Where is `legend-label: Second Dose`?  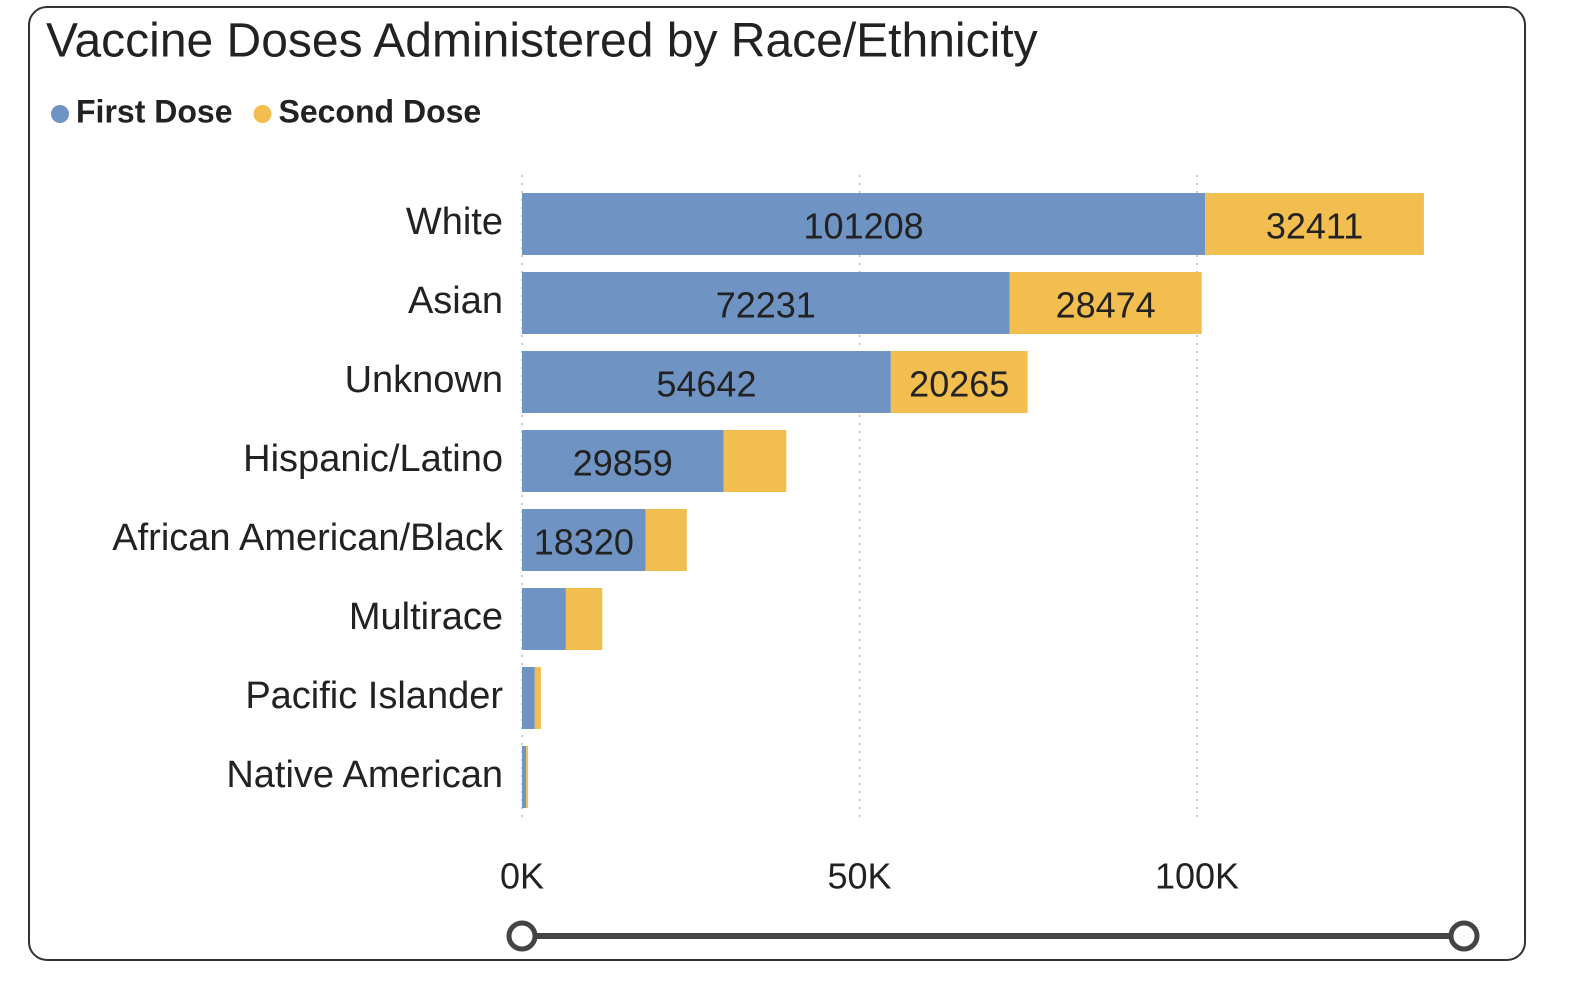
legend-label: Second Dose is located at coordinates (379, 111).